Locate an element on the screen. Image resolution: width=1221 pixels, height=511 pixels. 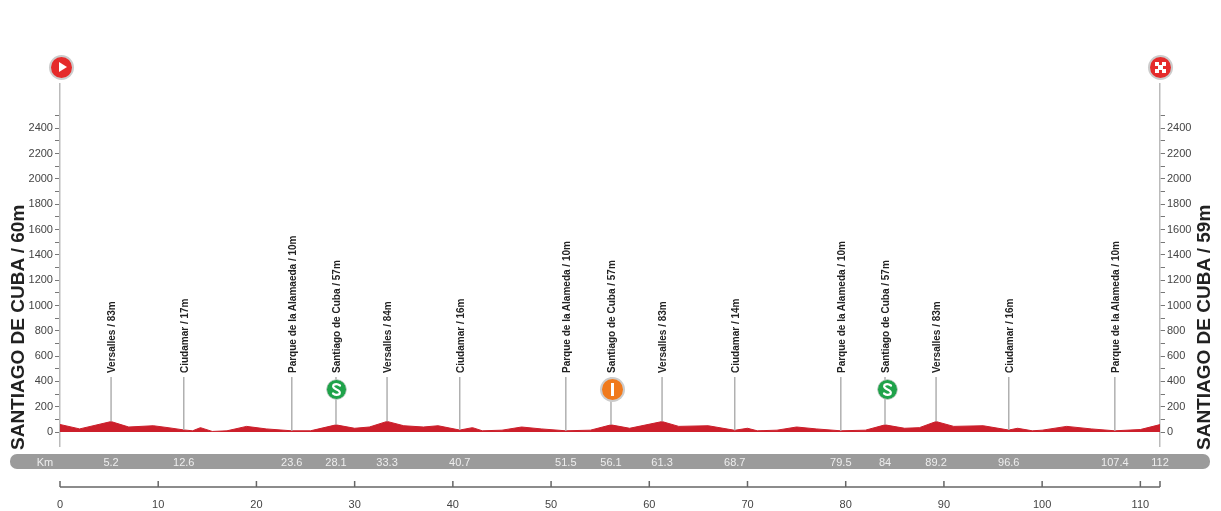
y2-tick-label: 600 is located at coordinates (1176, 355).